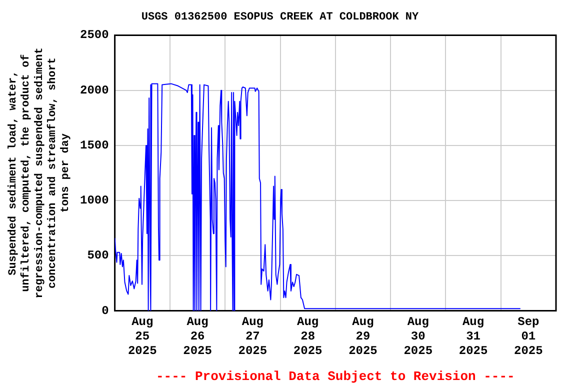 The height and width of the screenshot is (384, 576). Describe the element at coordinates (98, 255) in the screenshot. I see `y-tick-label: 500` at that location.